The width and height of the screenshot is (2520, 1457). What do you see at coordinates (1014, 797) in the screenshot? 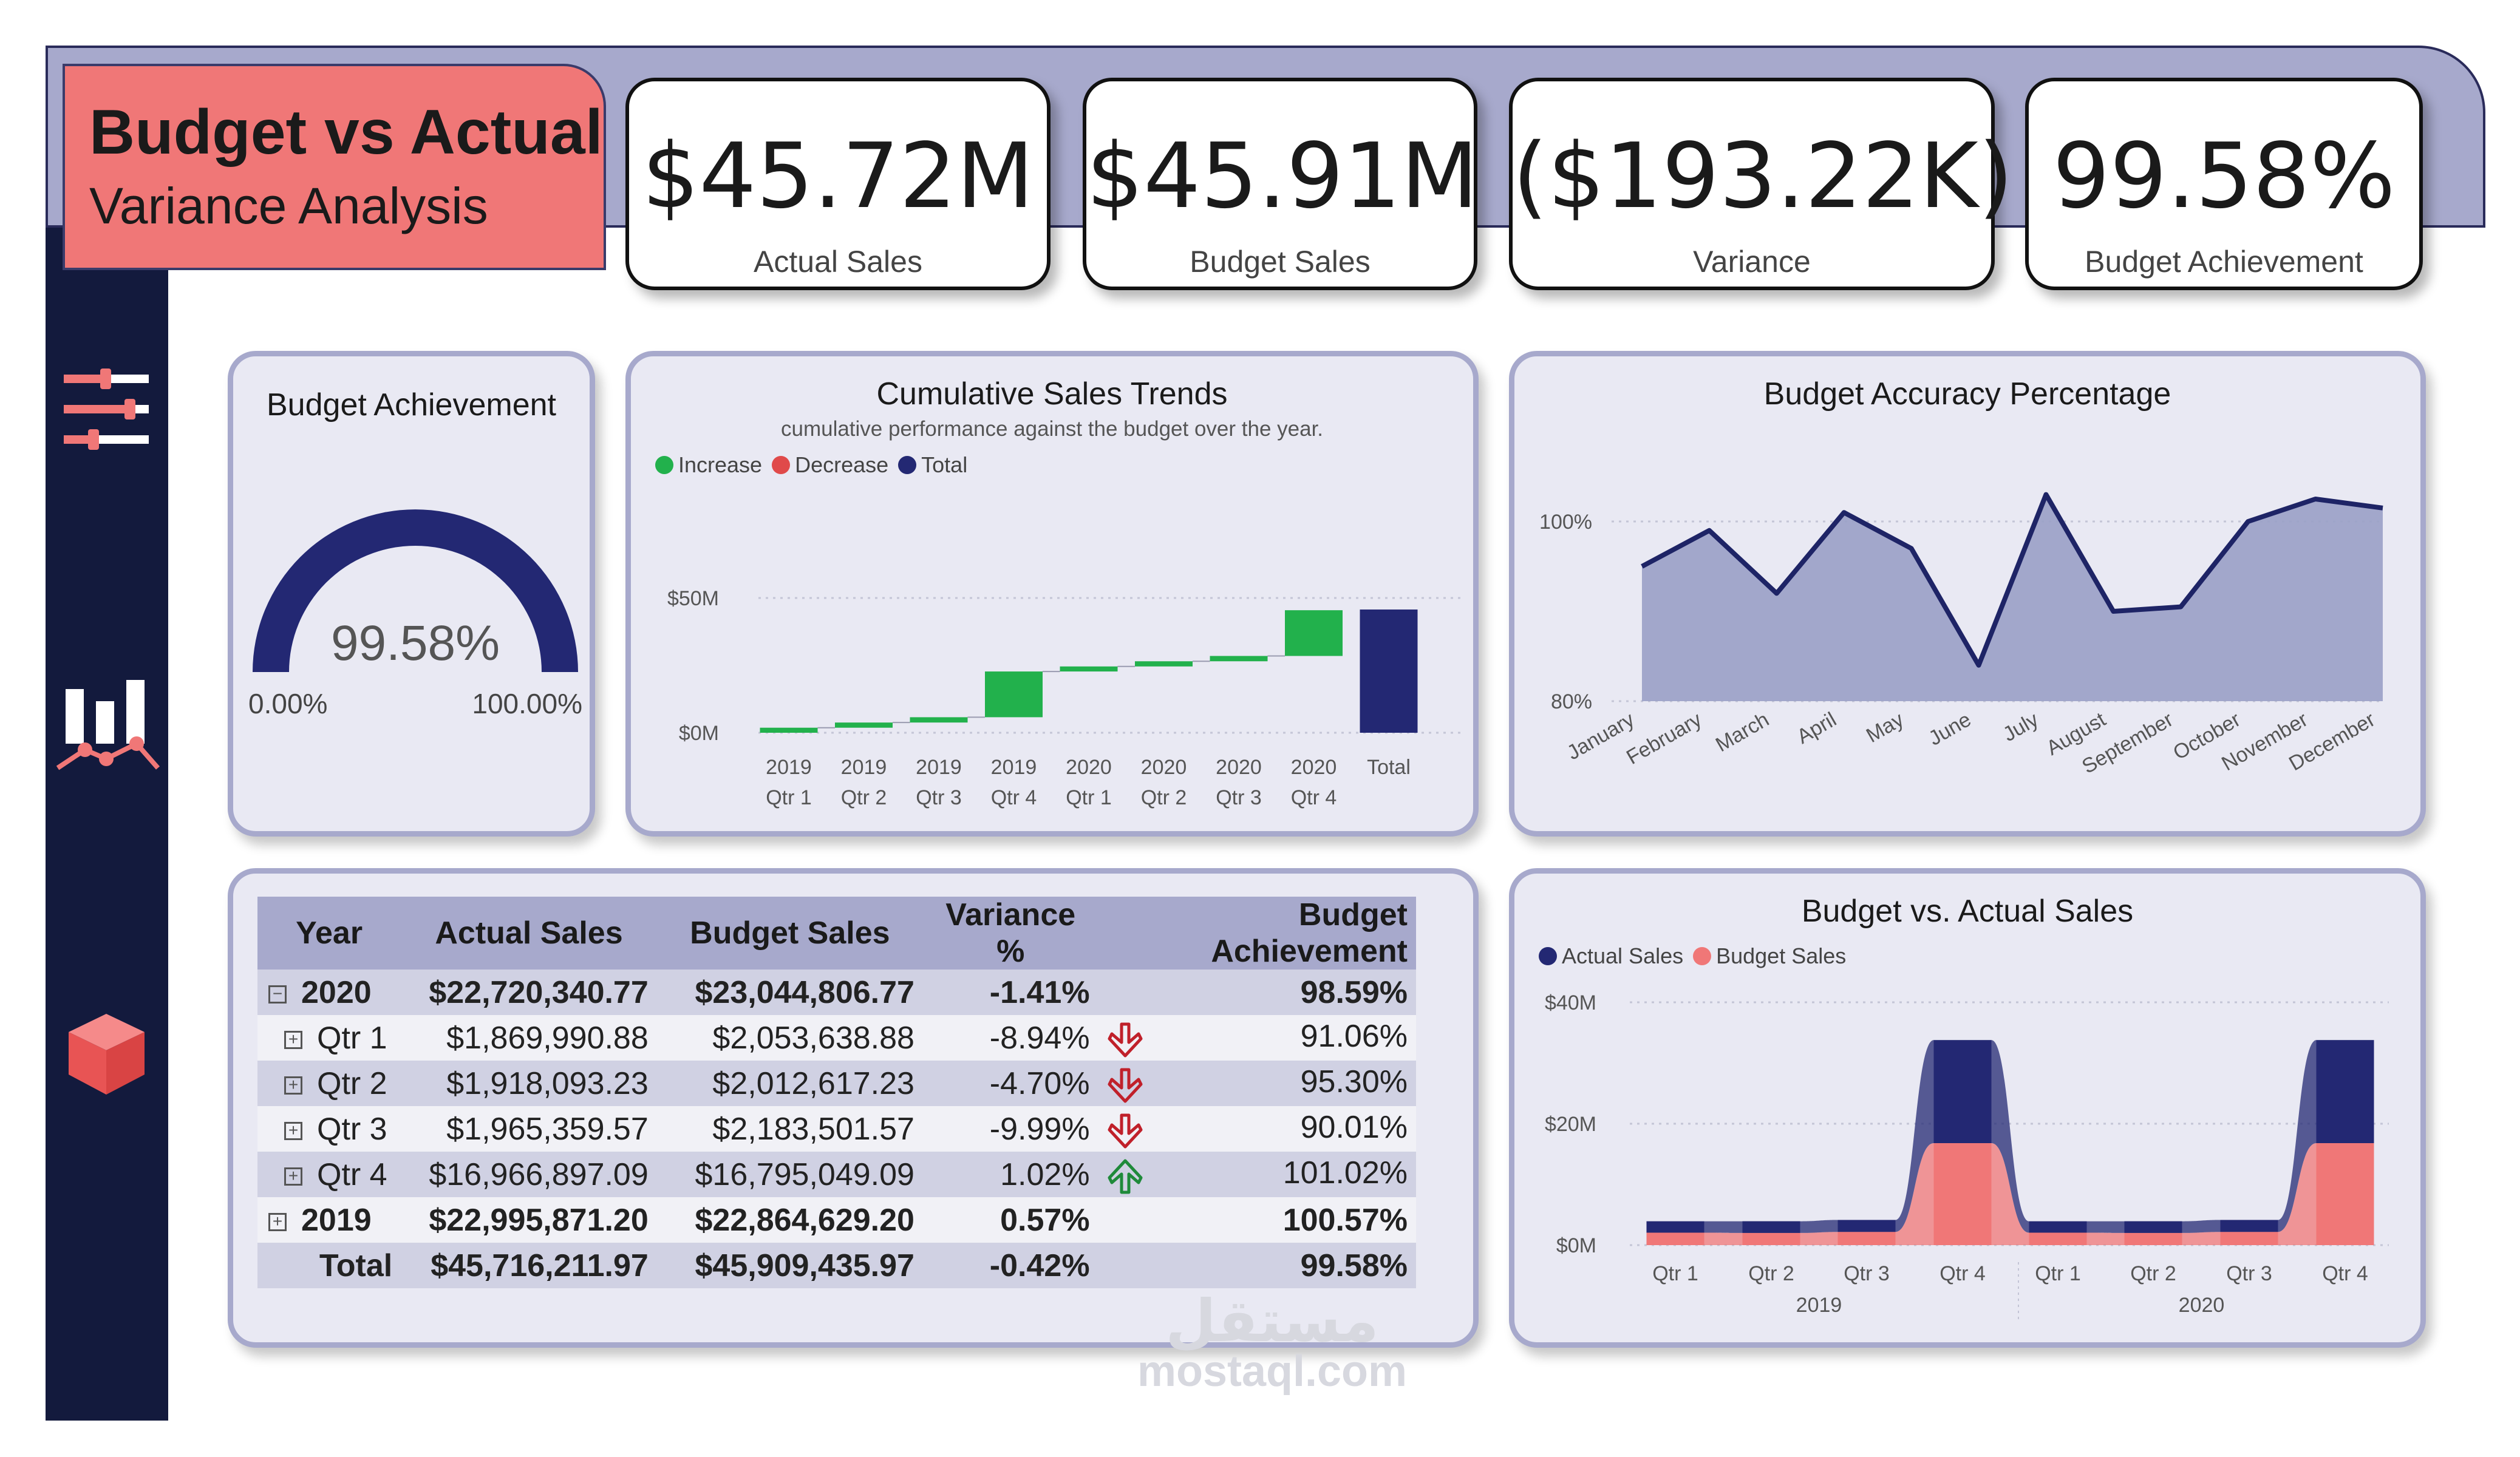
I see `x-tick-label: Qtr 4` at bounding box center [1014, 797].